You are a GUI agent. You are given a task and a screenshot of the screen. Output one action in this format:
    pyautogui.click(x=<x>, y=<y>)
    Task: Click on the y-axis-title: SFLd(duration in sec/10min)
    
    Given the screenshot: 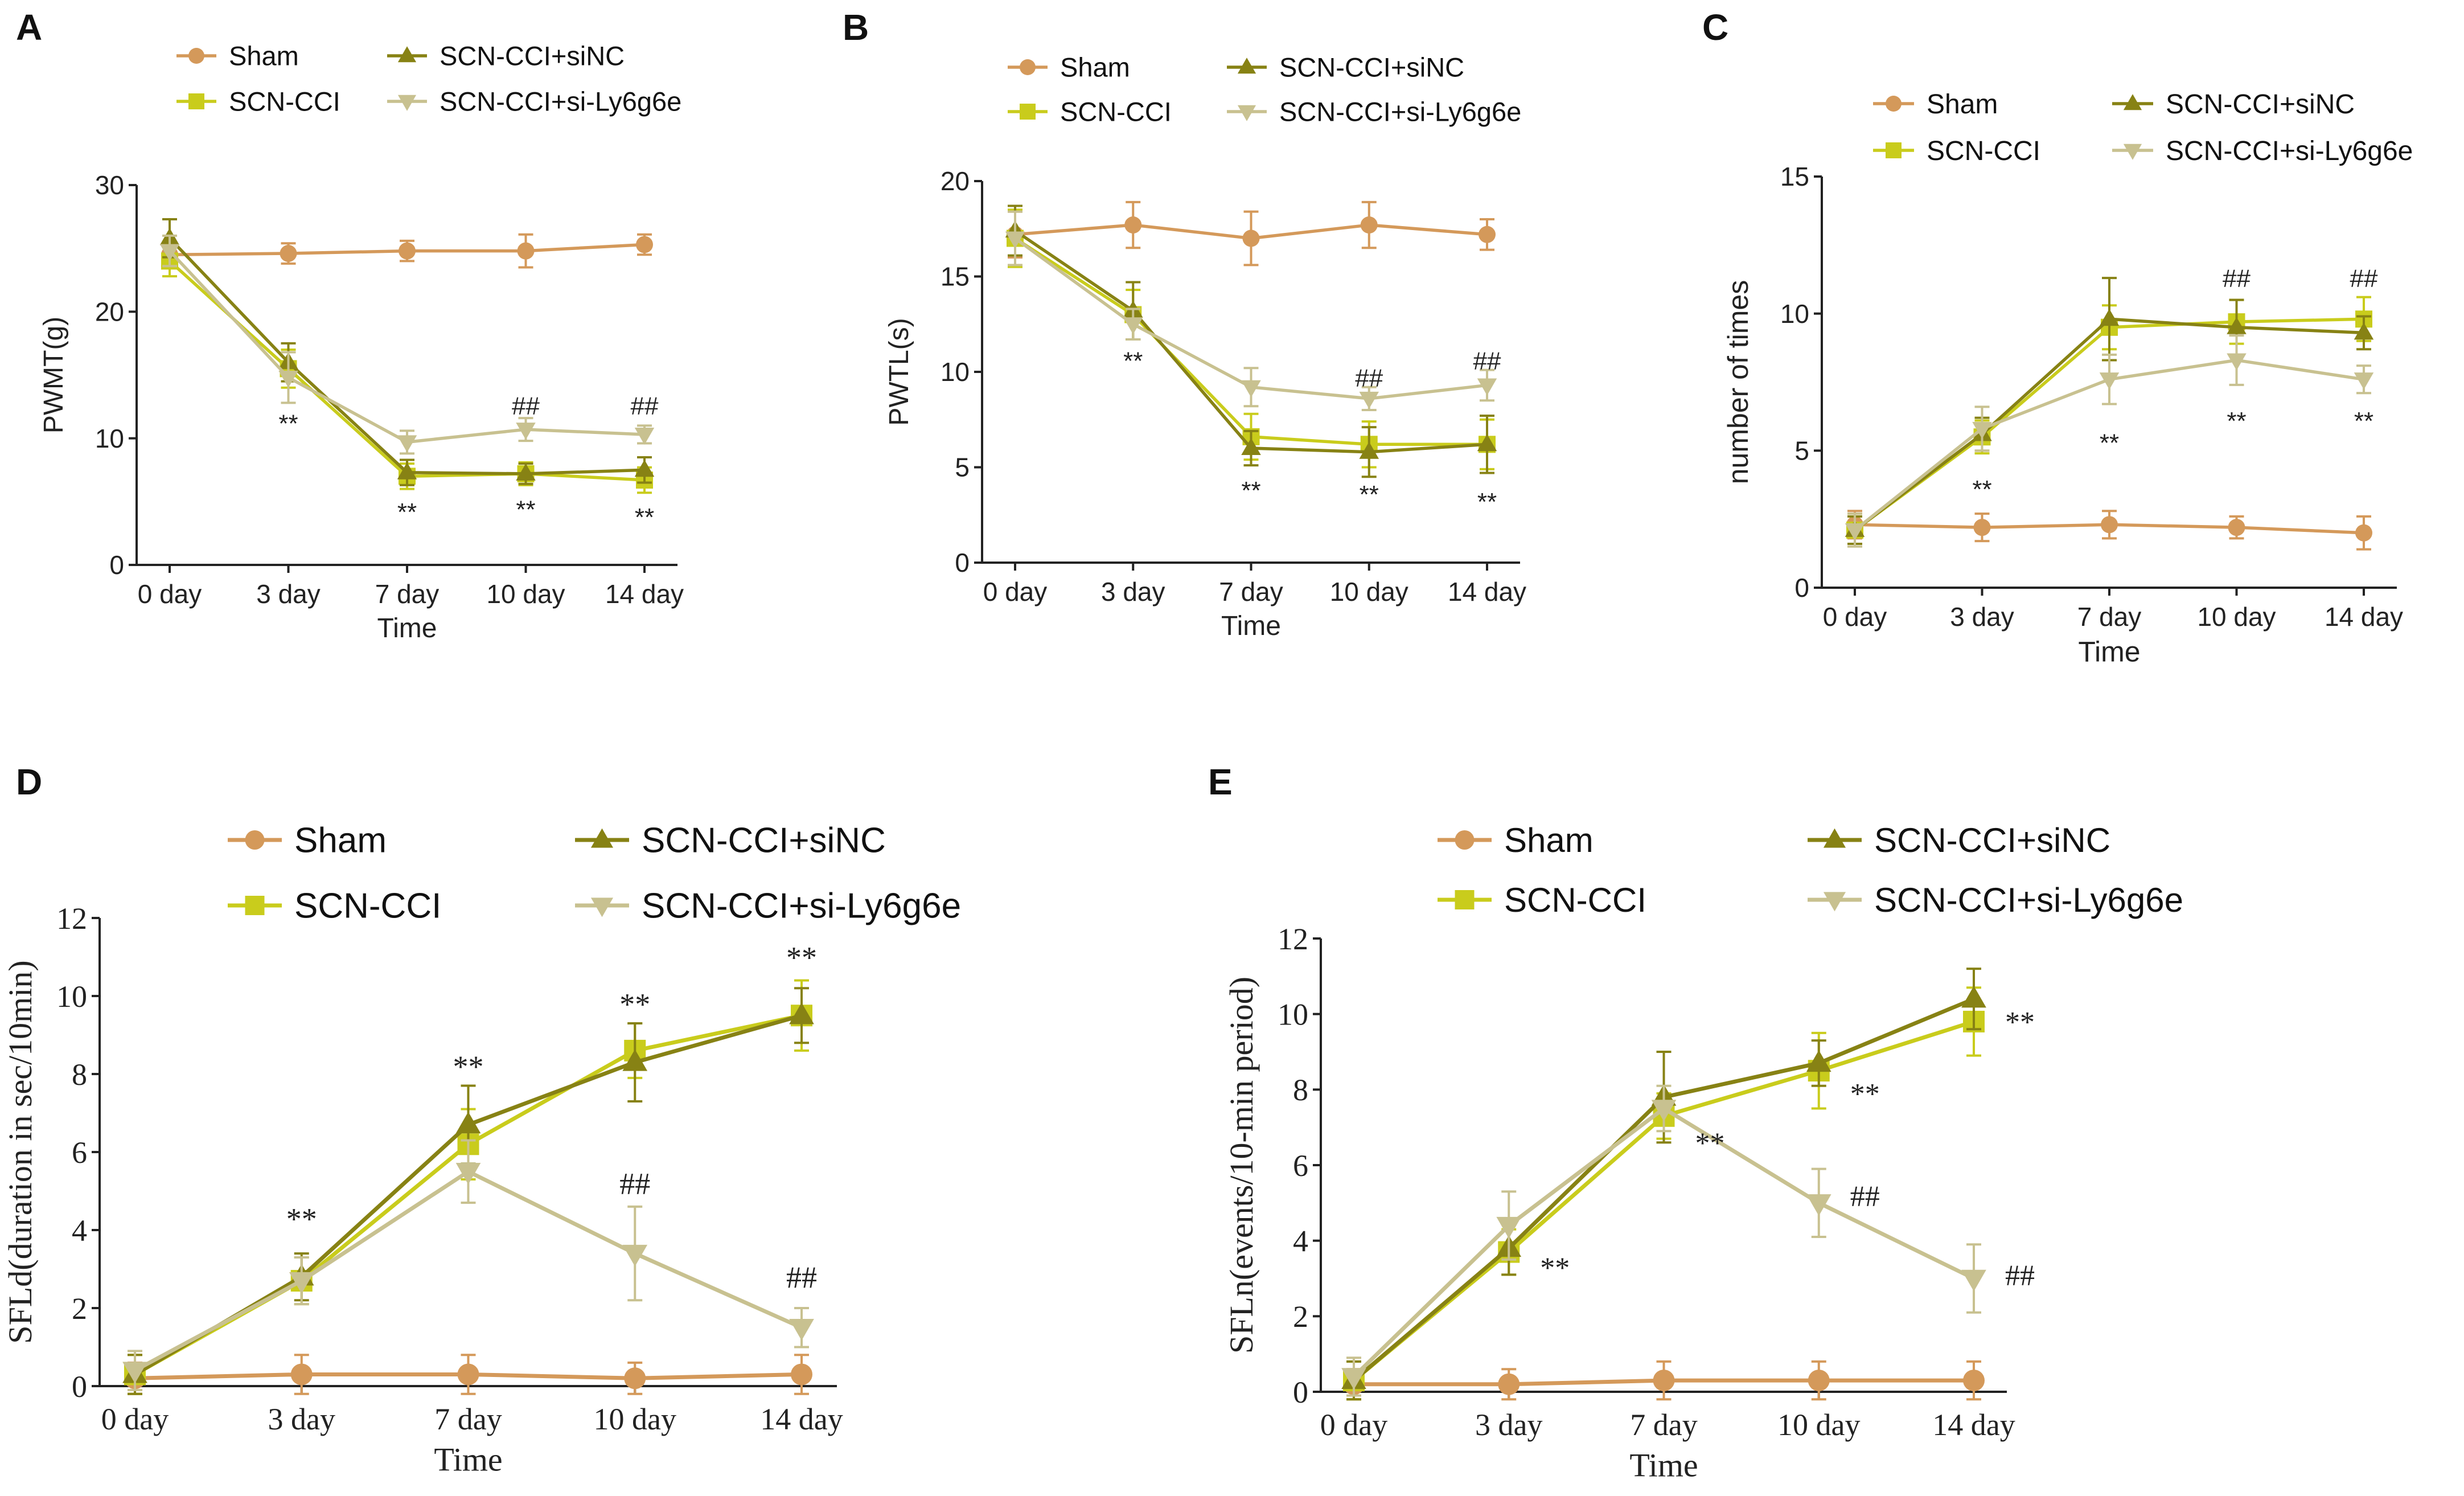 What is the action you would take?
    pyautogui.click(x=20, y=1151)
    